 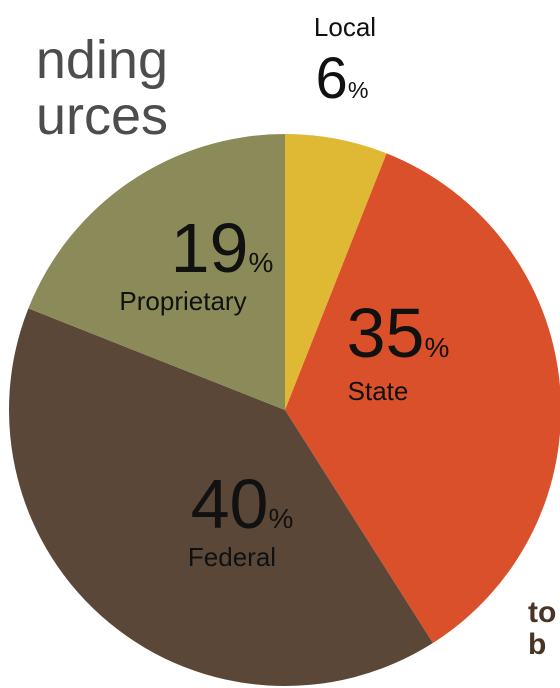 I want to click on value-label: 6%, so click(x=342, y=78).